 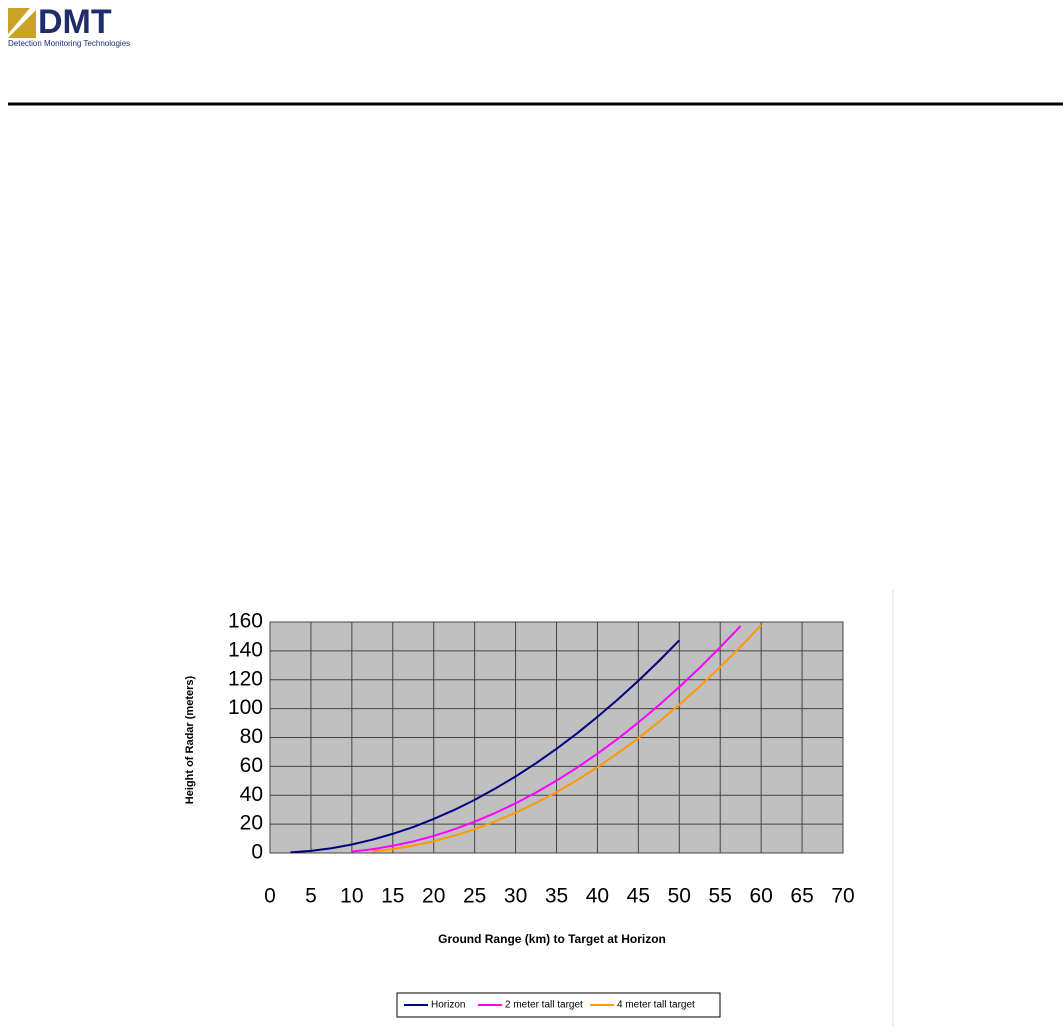 I want to click on logo-subtitle: Detection Monitoring Technologies, so click(x=69, y=43).